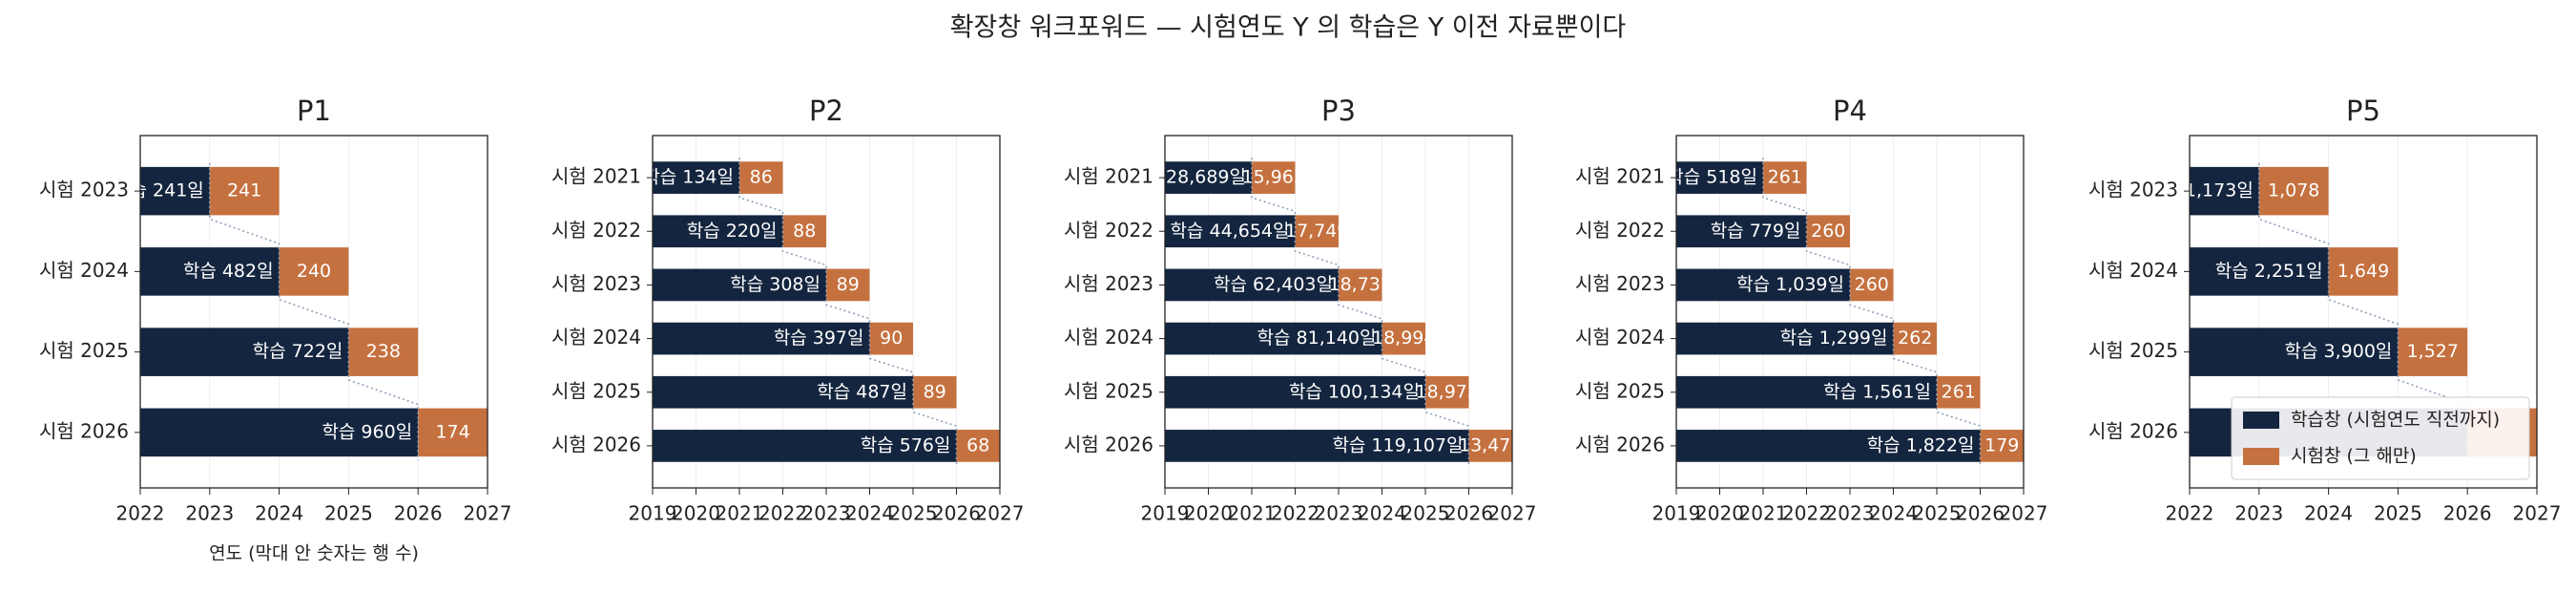 The height and width of the screenshot is (592, 2576). Describe the element at coordinates (596, 177) in the screenshot. I see `y-tick-label: 시험 2021` at that location.